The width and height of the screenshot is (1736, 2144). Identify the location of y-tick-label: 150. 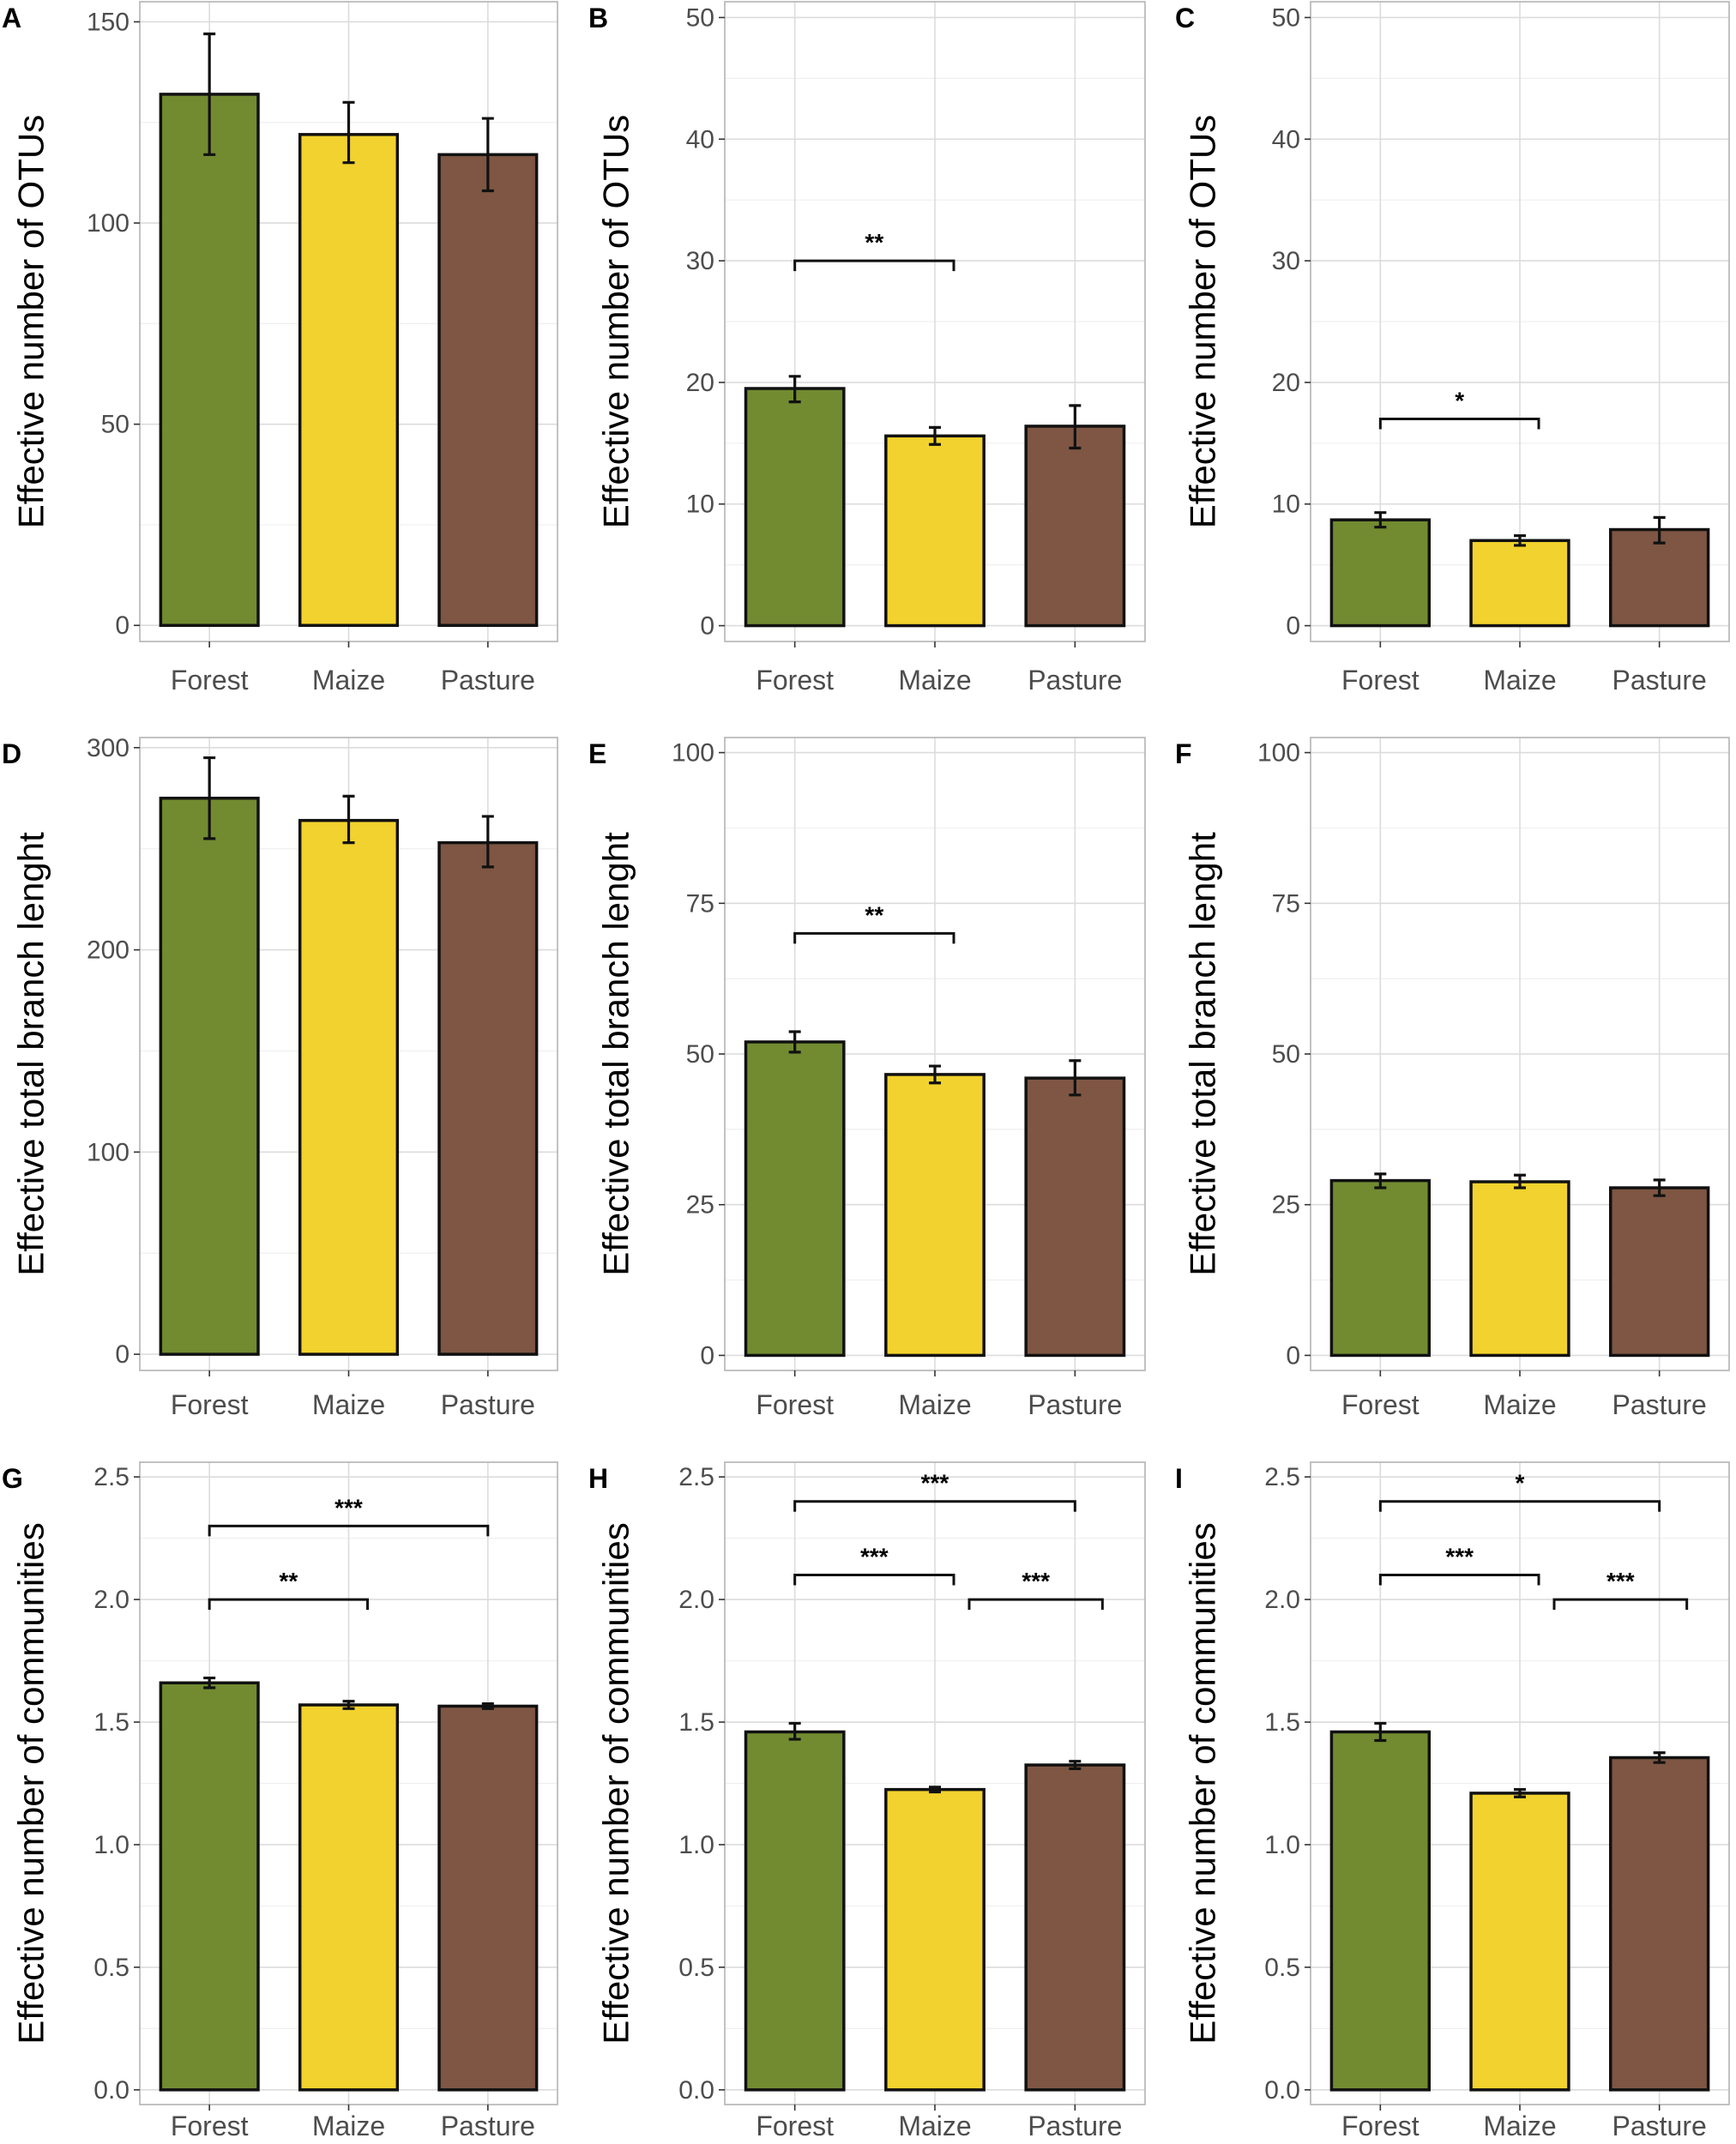
(108, 22).